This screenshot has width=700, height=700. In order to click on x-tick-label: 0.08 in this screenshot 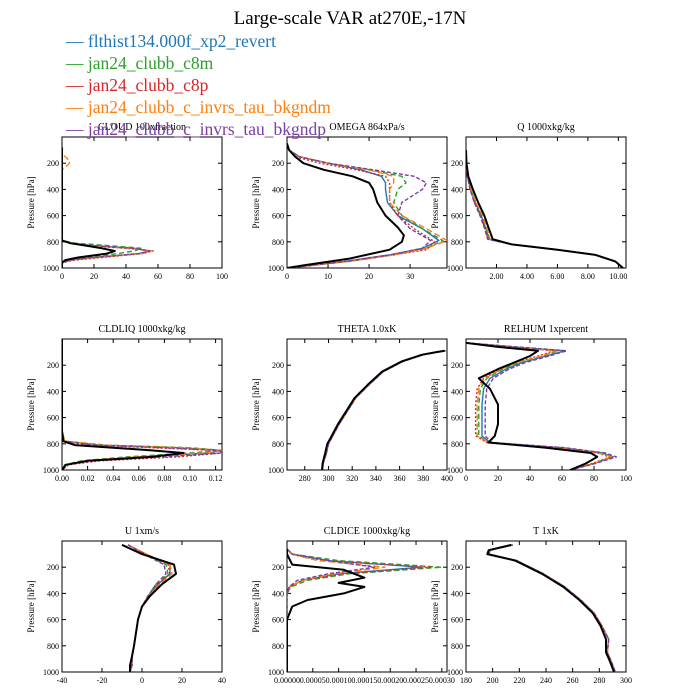, I will do `click(164, 478)`.